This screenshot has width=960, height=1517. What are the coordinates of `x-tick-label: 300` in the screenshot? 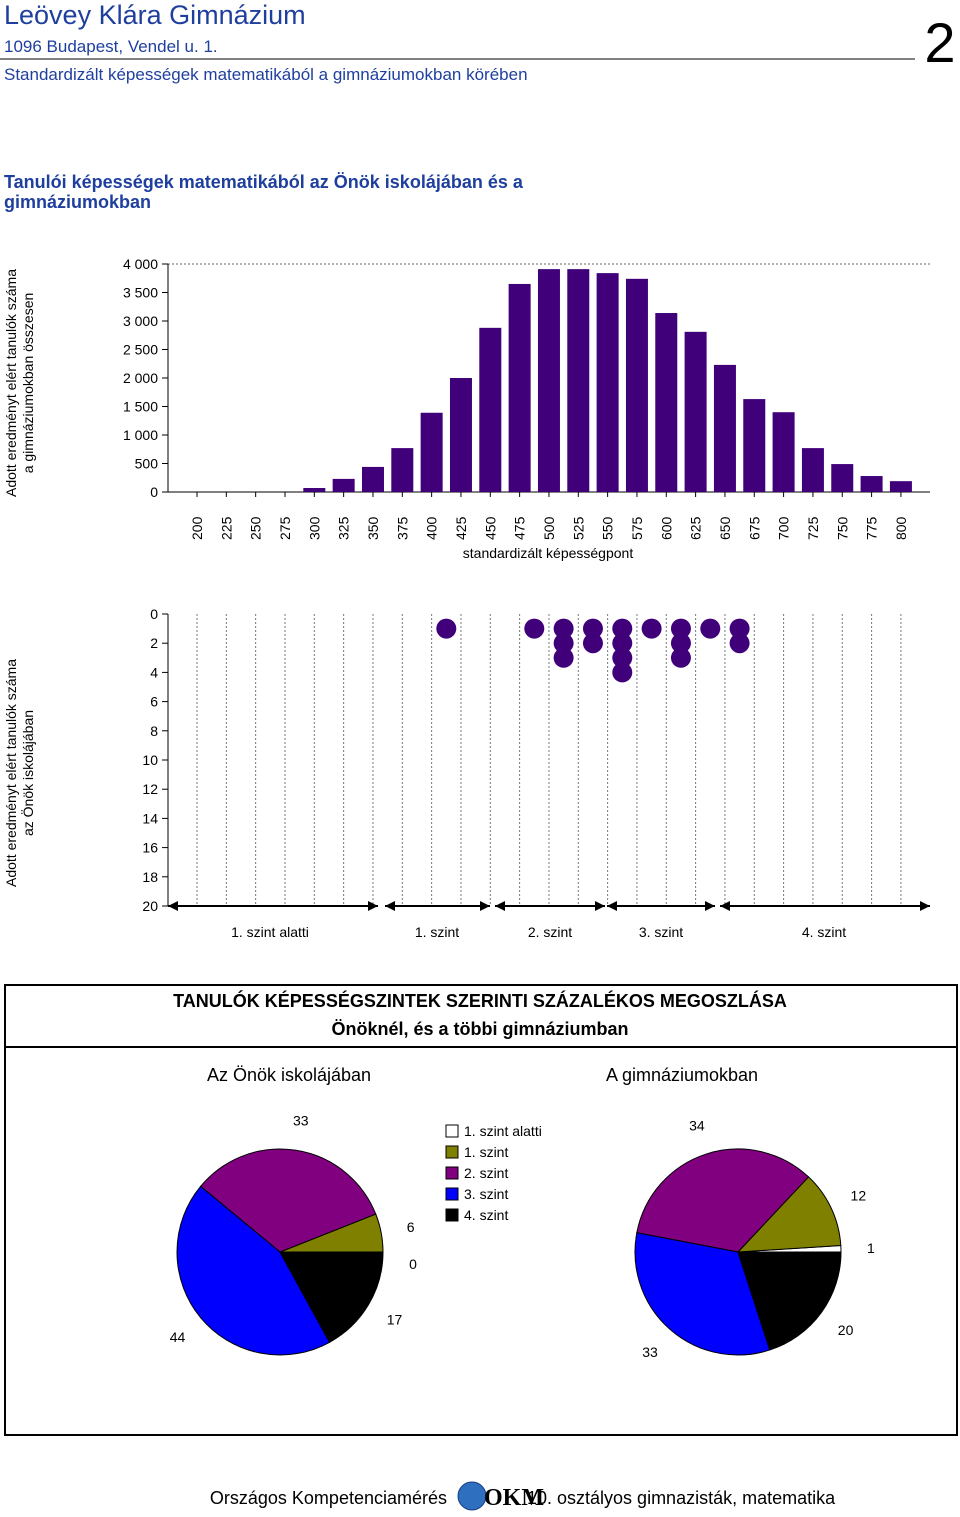 It's located at (314, 528).